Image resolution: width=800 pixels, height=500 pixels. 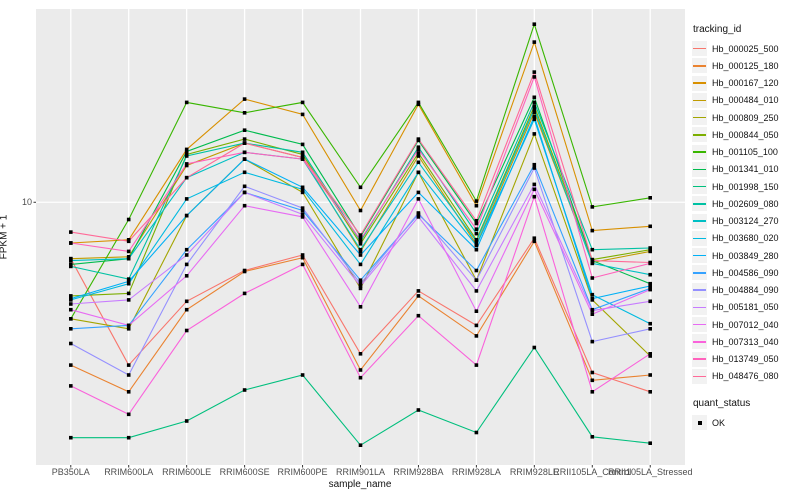 I want to click on legend-item-Hb_000167_120: Hb_000167_120, so click(x=745, y=83).